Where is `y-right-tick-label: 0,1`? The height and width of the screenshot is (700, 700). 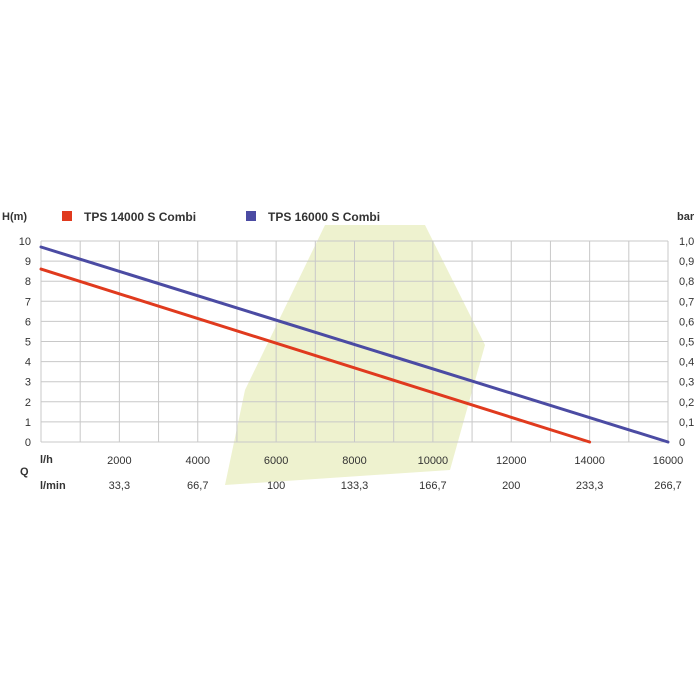 y-right-tick-label: 0,1 is located at coordinates (686, 423).